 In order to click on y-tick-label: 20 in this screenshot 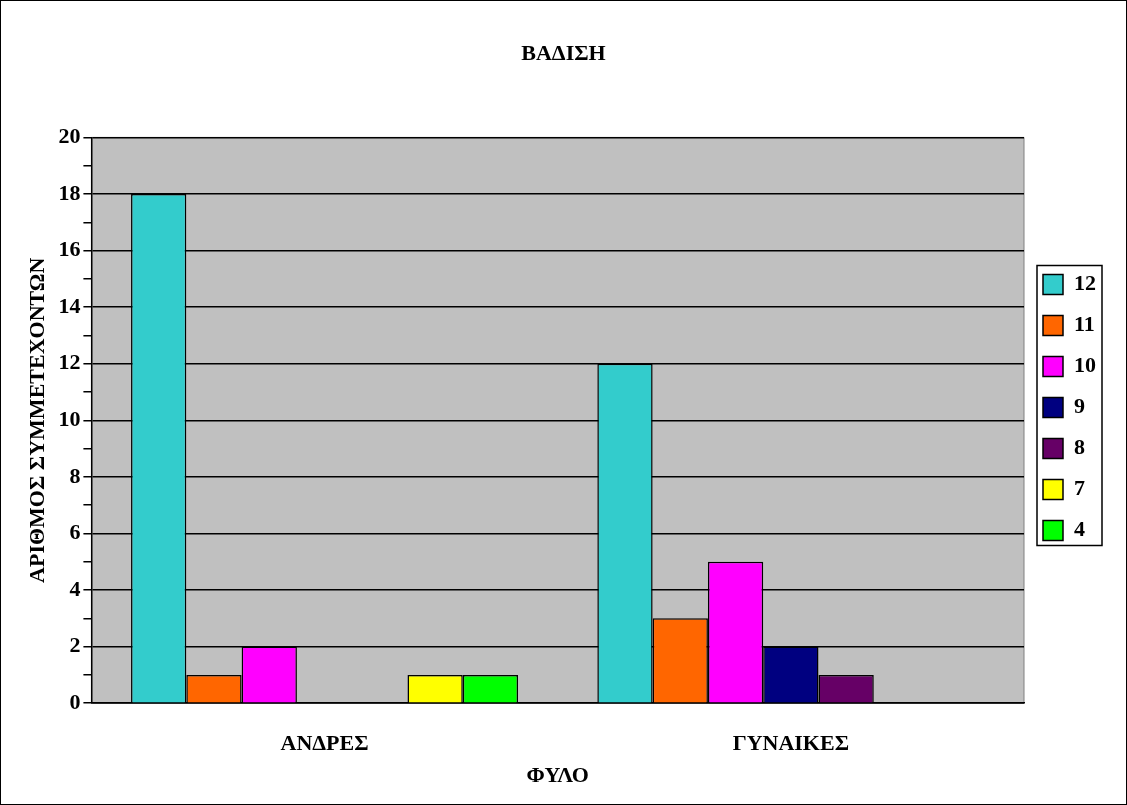, I will do `click(69, 136)`.